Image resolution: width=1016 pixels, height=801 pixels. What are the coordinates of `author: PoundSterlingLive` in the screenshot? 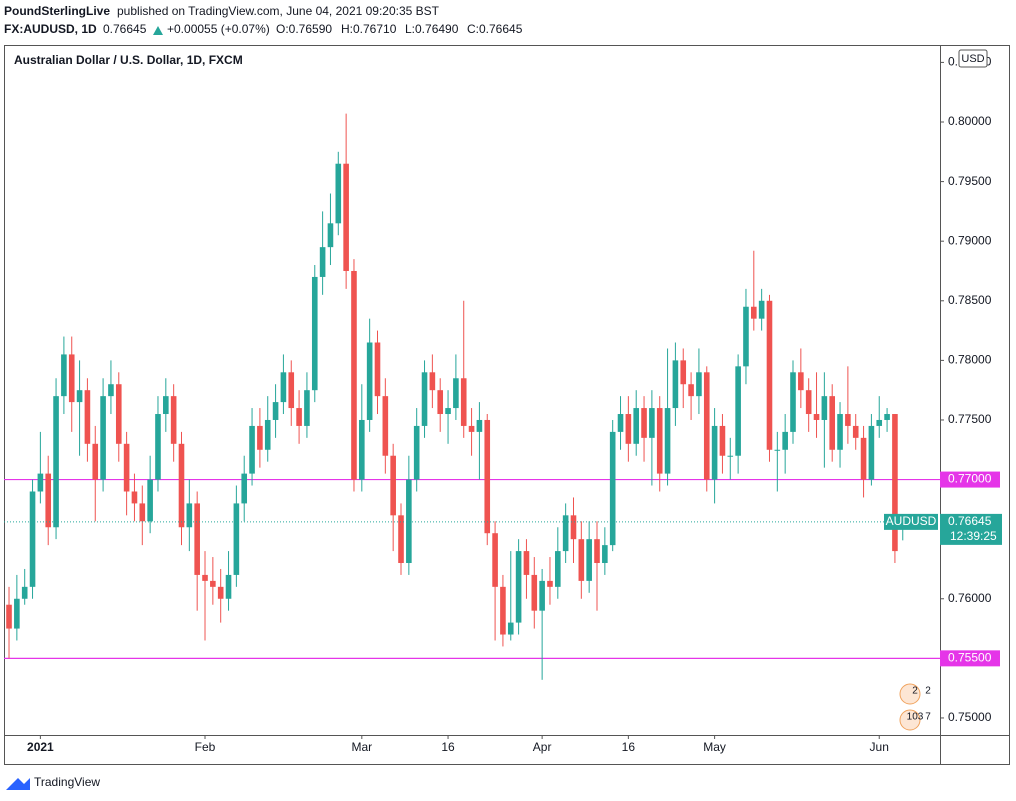 It's located at (57, 11).